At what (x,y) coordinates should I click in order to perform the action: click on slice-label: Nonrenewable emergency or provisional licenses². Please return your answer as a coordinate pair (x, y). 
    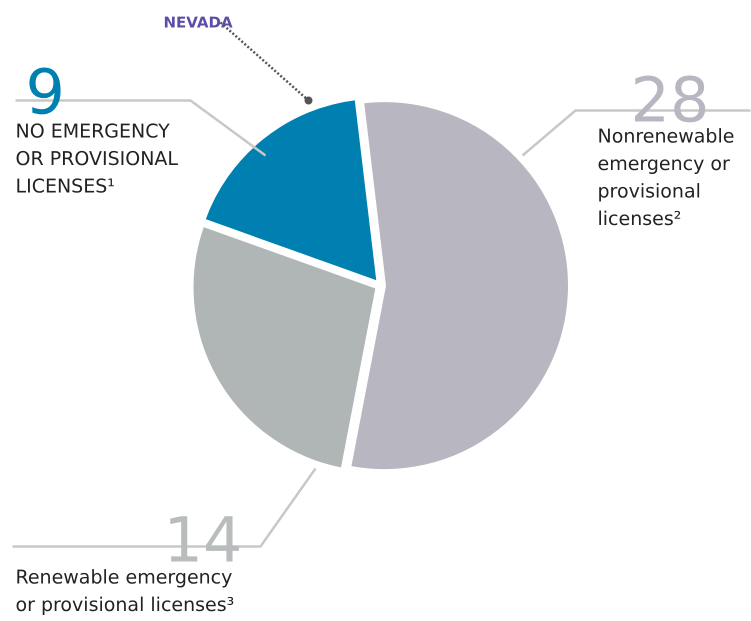
    Looking at the image, I should click on (666, 178).